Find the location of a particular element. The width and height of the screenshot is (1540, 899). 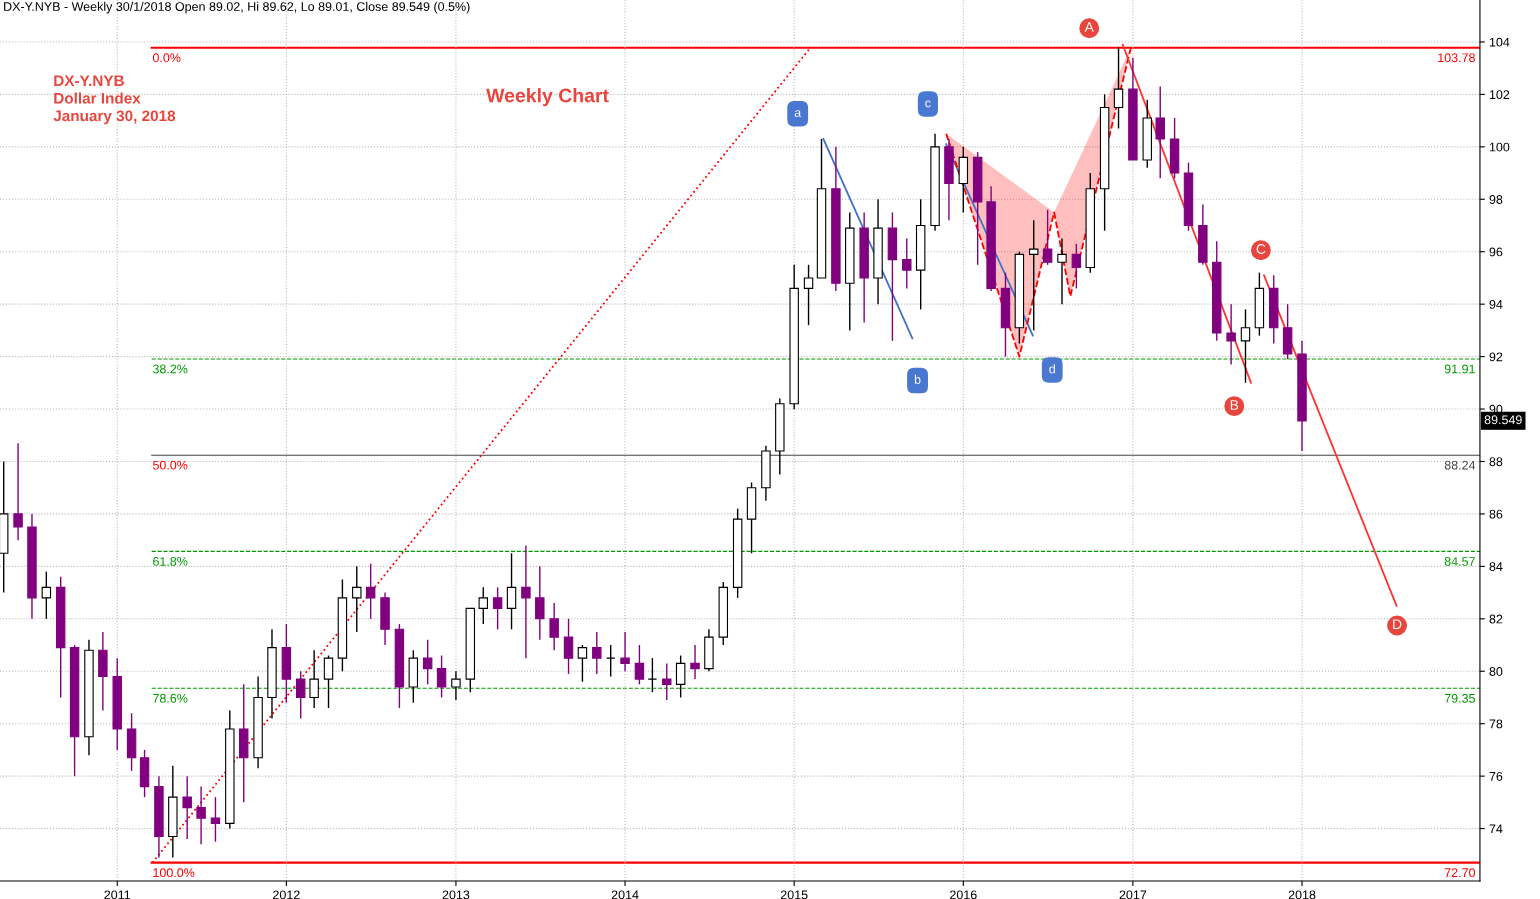

y-tick-label: 88 is located at coordinates (1496, 462).